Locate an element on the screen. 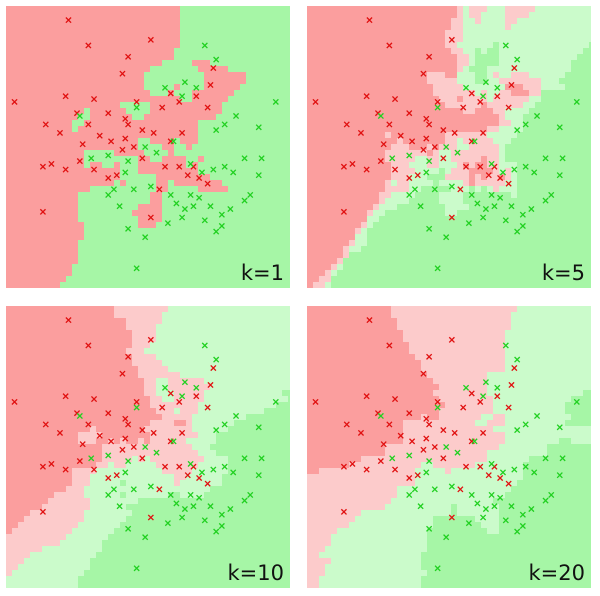  k-value-label: k=20 is located at coordinates (557, 573).